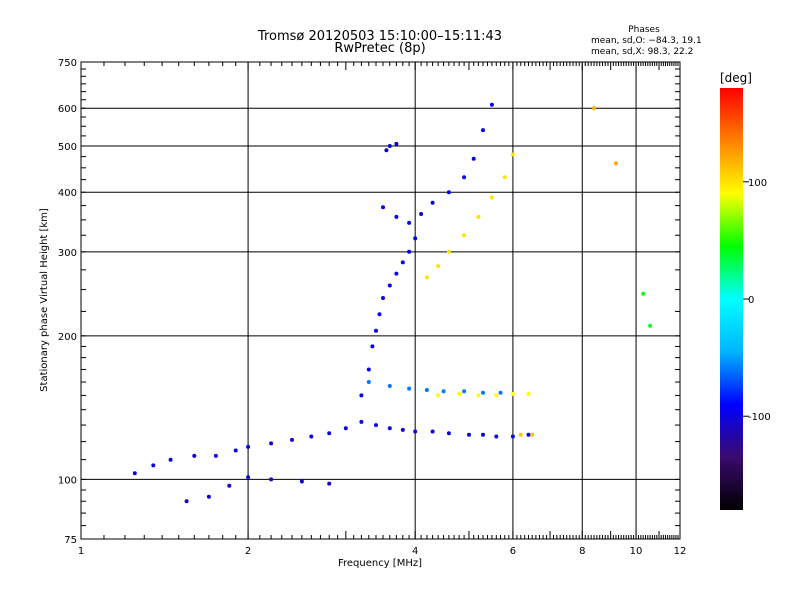 Image resolution: width=800 pixels, height=600 pixels. I want to click on colorbar-tick-label: -100, so click(759, 417).